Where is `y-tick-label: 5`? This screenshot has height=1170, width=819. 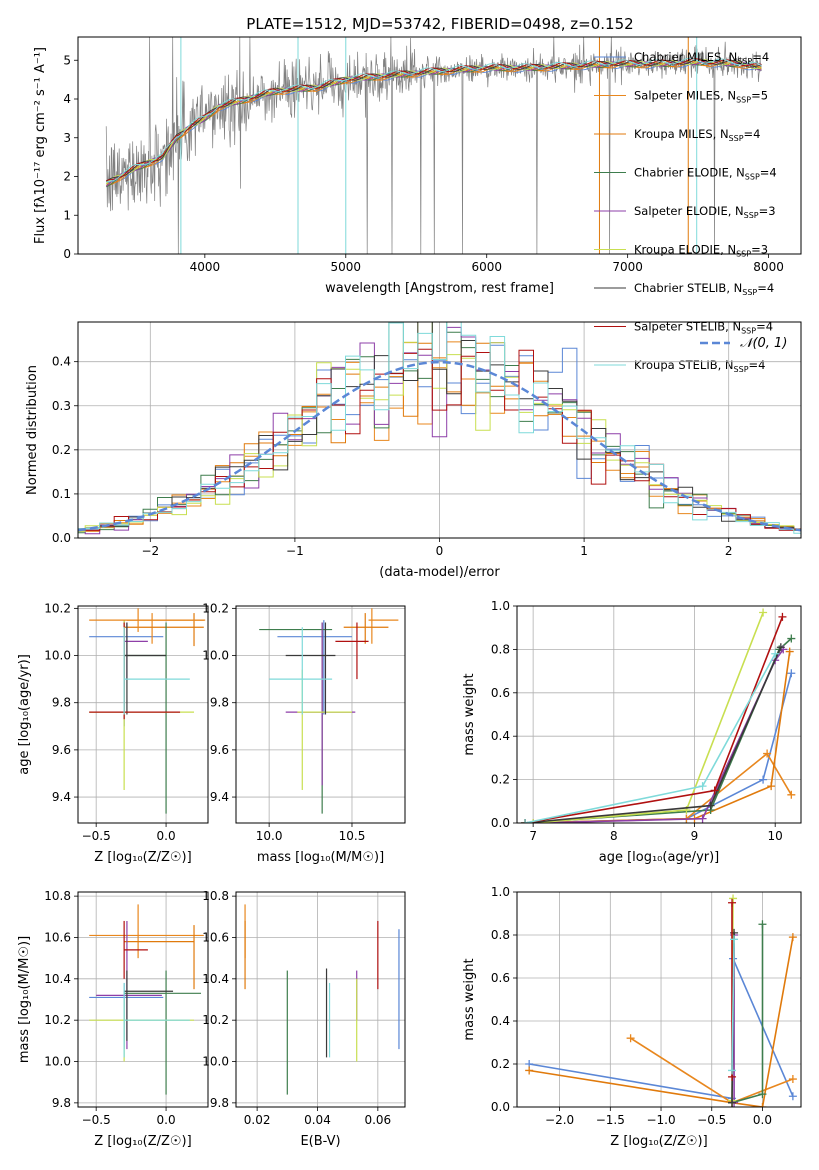
y-tick-label: 5 is located at coordinates (67, 60).